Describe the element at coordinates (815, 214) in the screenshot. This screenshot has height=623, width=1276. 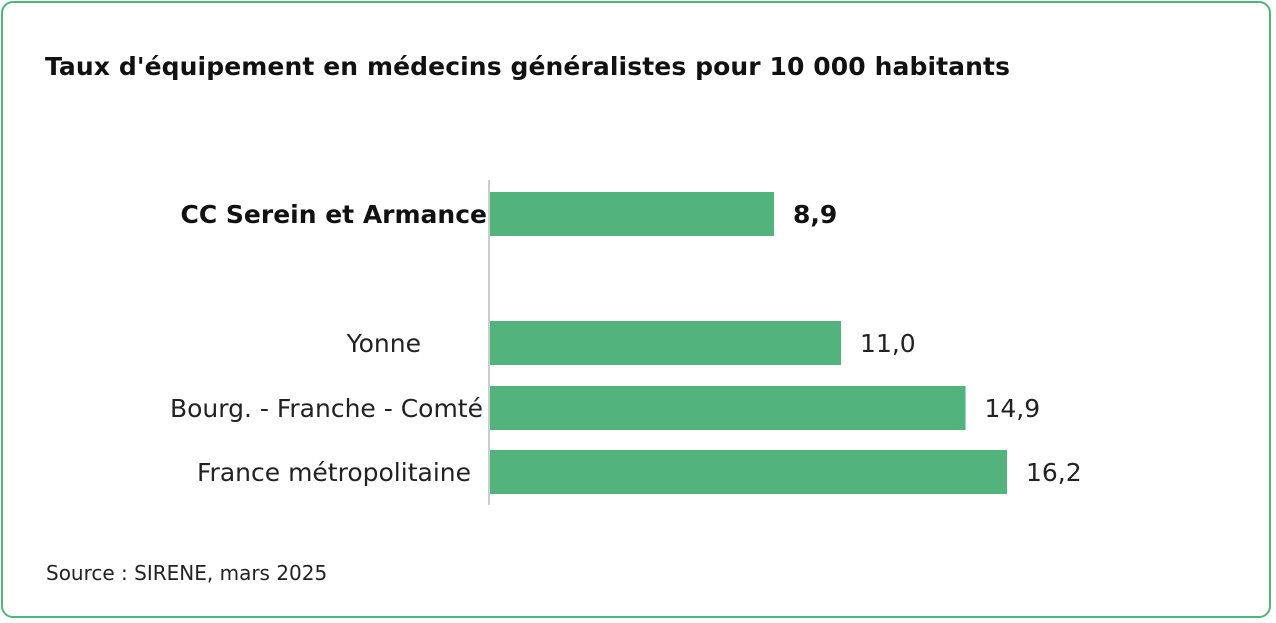
I see `value-label: 8,9` at that location.